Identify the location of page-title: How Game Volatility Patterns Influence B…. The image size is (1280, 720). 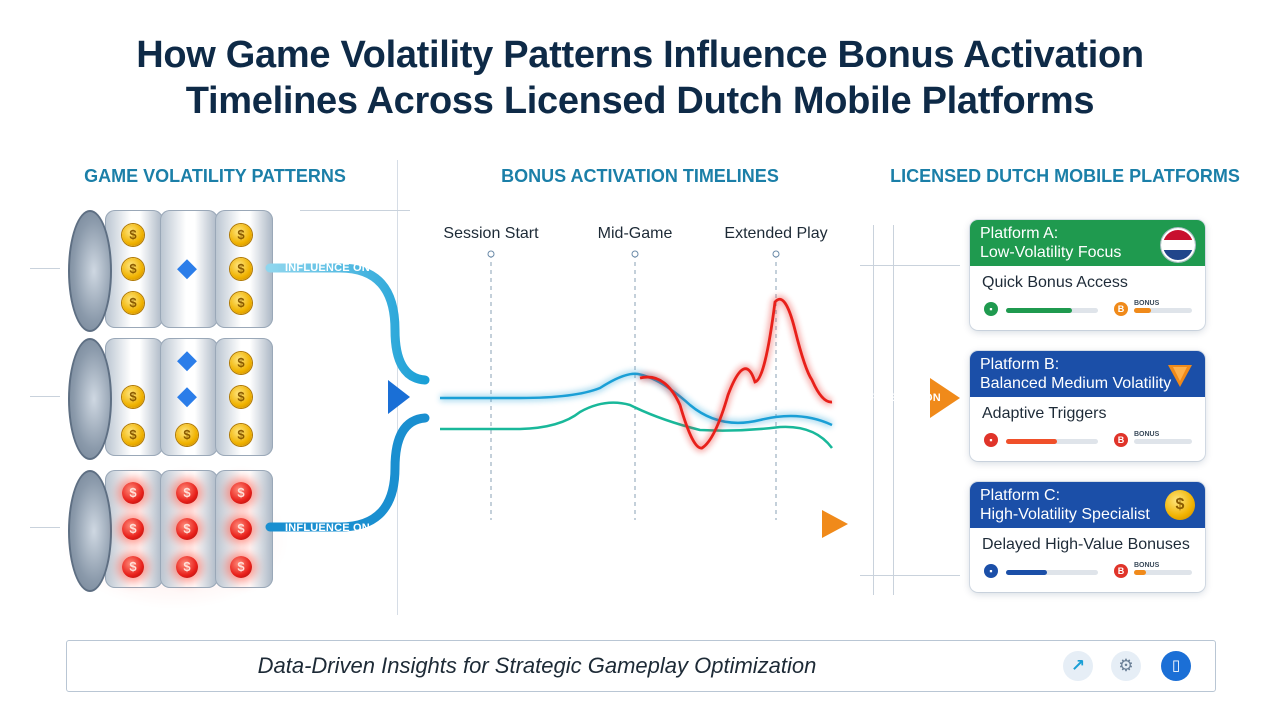
(640, 78).